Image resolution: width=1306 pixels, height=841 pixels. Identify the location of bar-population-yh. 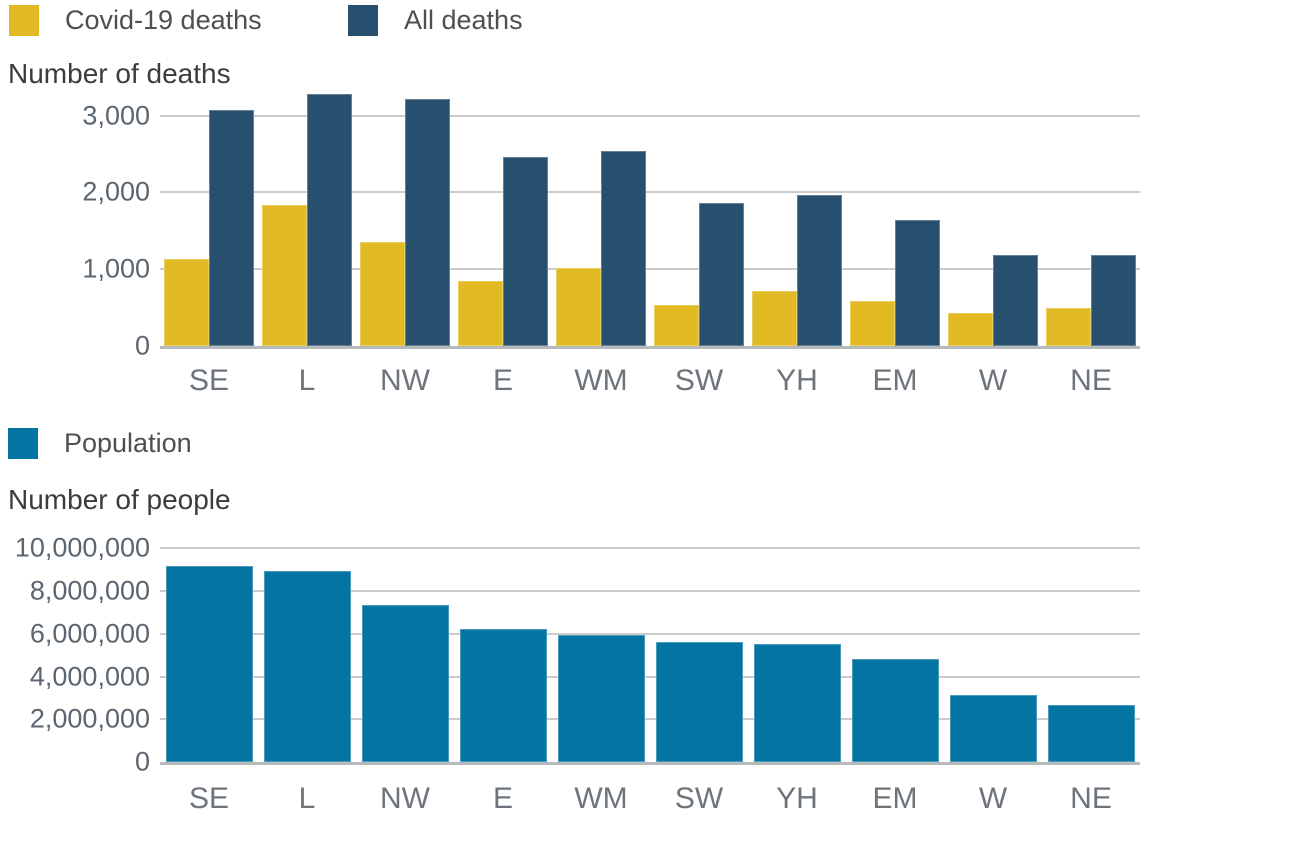
(797, 703).